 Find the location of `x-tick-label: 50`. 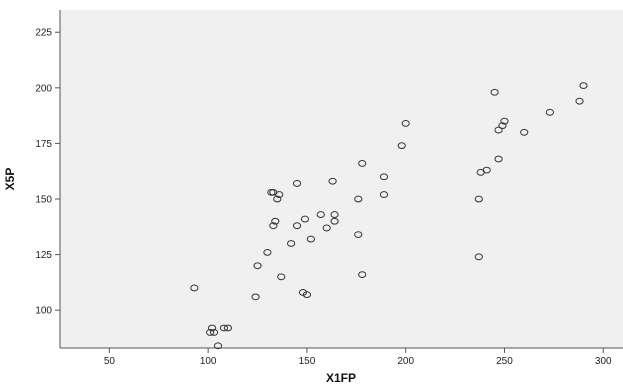

x-tick-label: 50 is located at coordinates (110, 361).